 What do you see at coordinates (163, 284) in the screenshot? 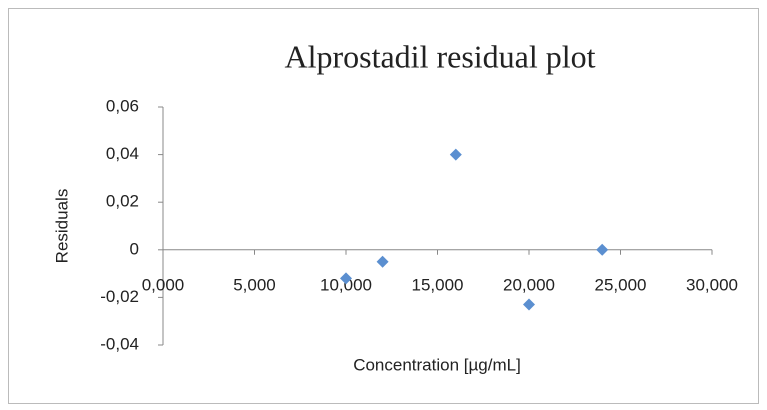
I see `x-tick-label: 0,000` at bounding box center [163, 284].